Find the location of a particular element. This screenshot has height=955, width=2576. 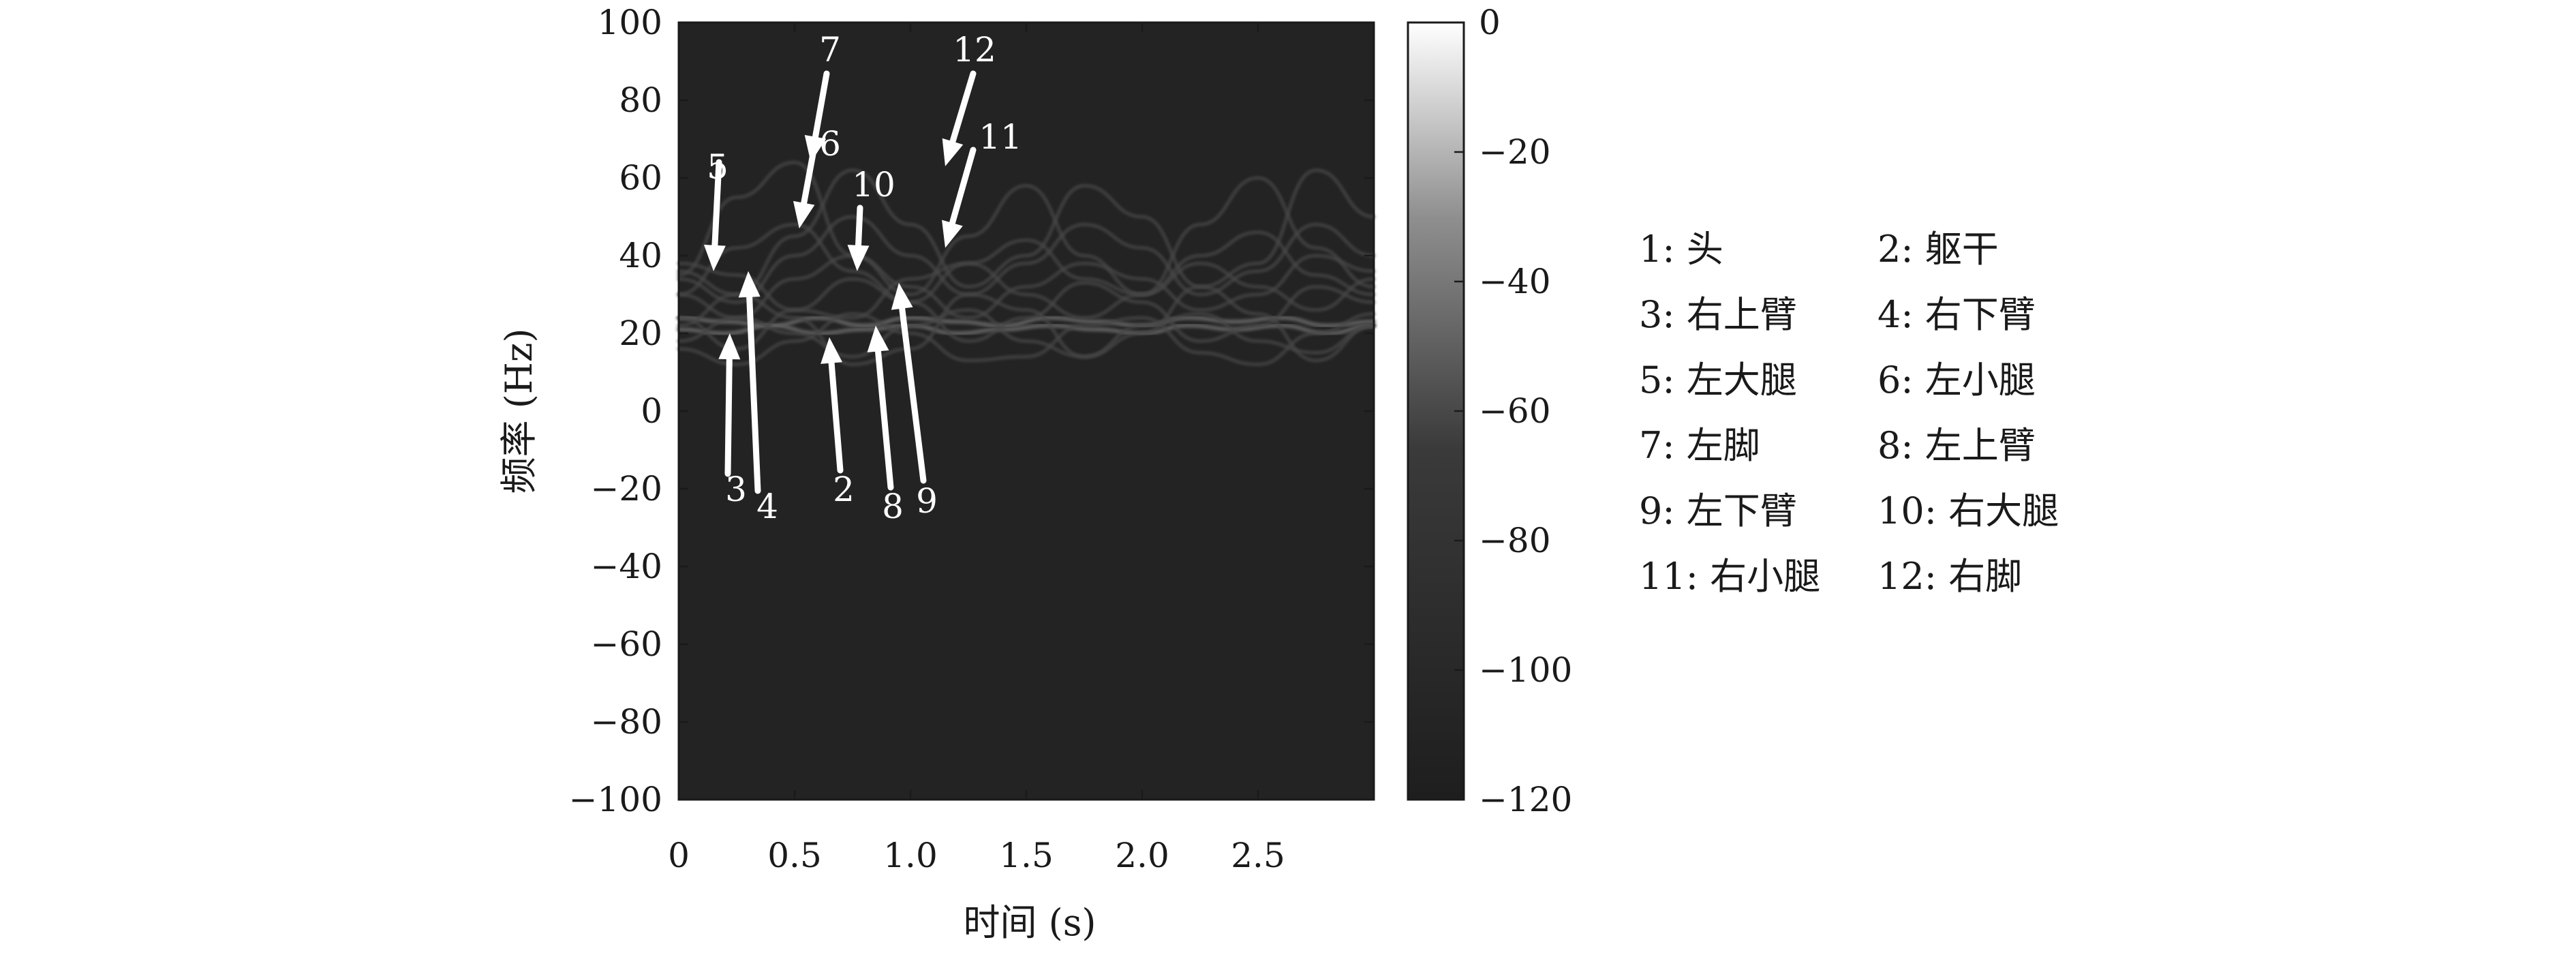

arrow-4-head is located at coordinates (749, 284).